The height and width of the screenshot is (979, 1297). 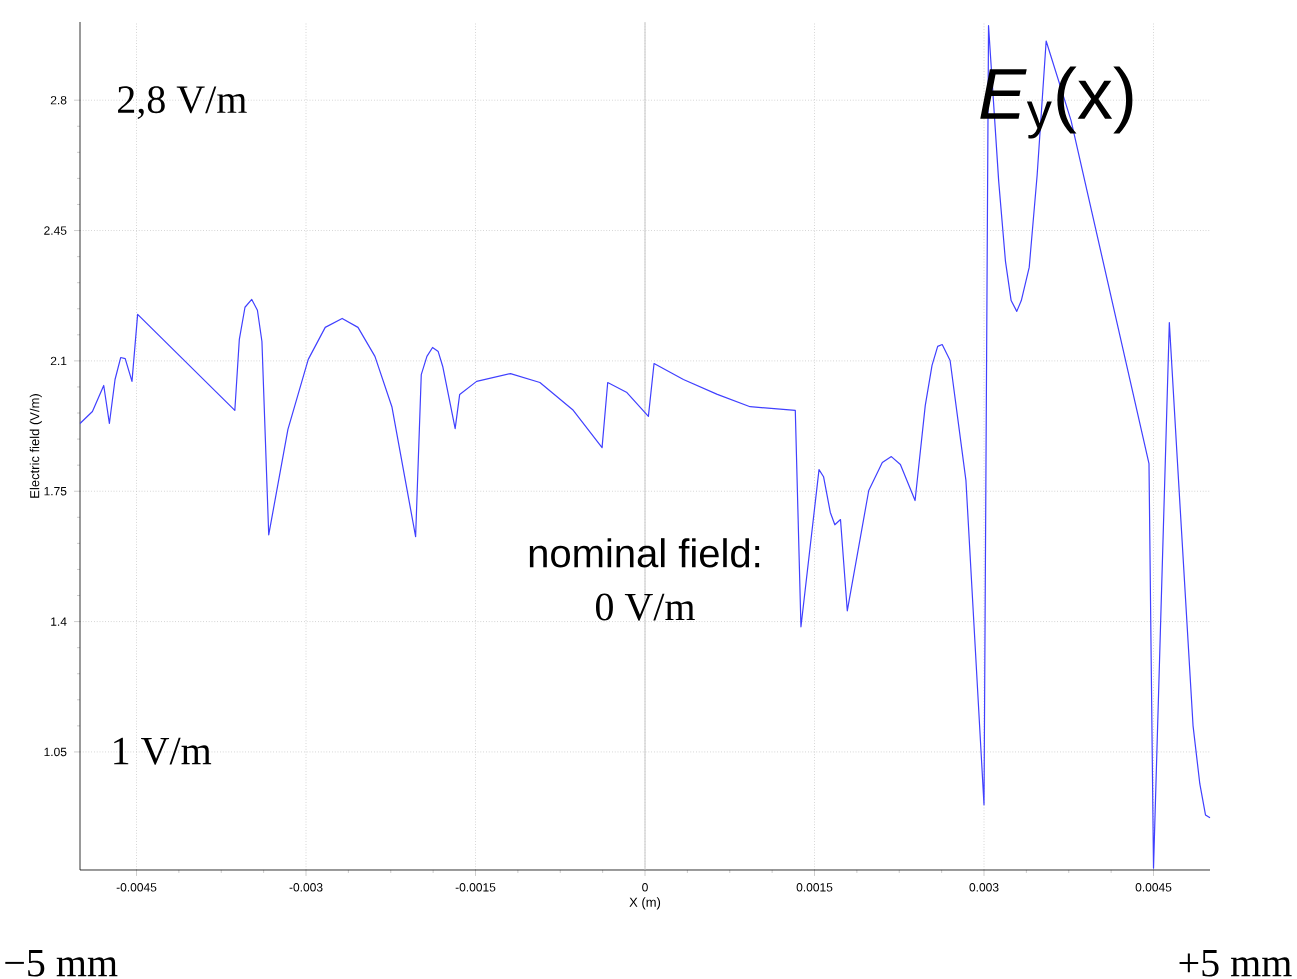 I want to click on x-tick-label: 0.0045, so click(x=1153, y=887).